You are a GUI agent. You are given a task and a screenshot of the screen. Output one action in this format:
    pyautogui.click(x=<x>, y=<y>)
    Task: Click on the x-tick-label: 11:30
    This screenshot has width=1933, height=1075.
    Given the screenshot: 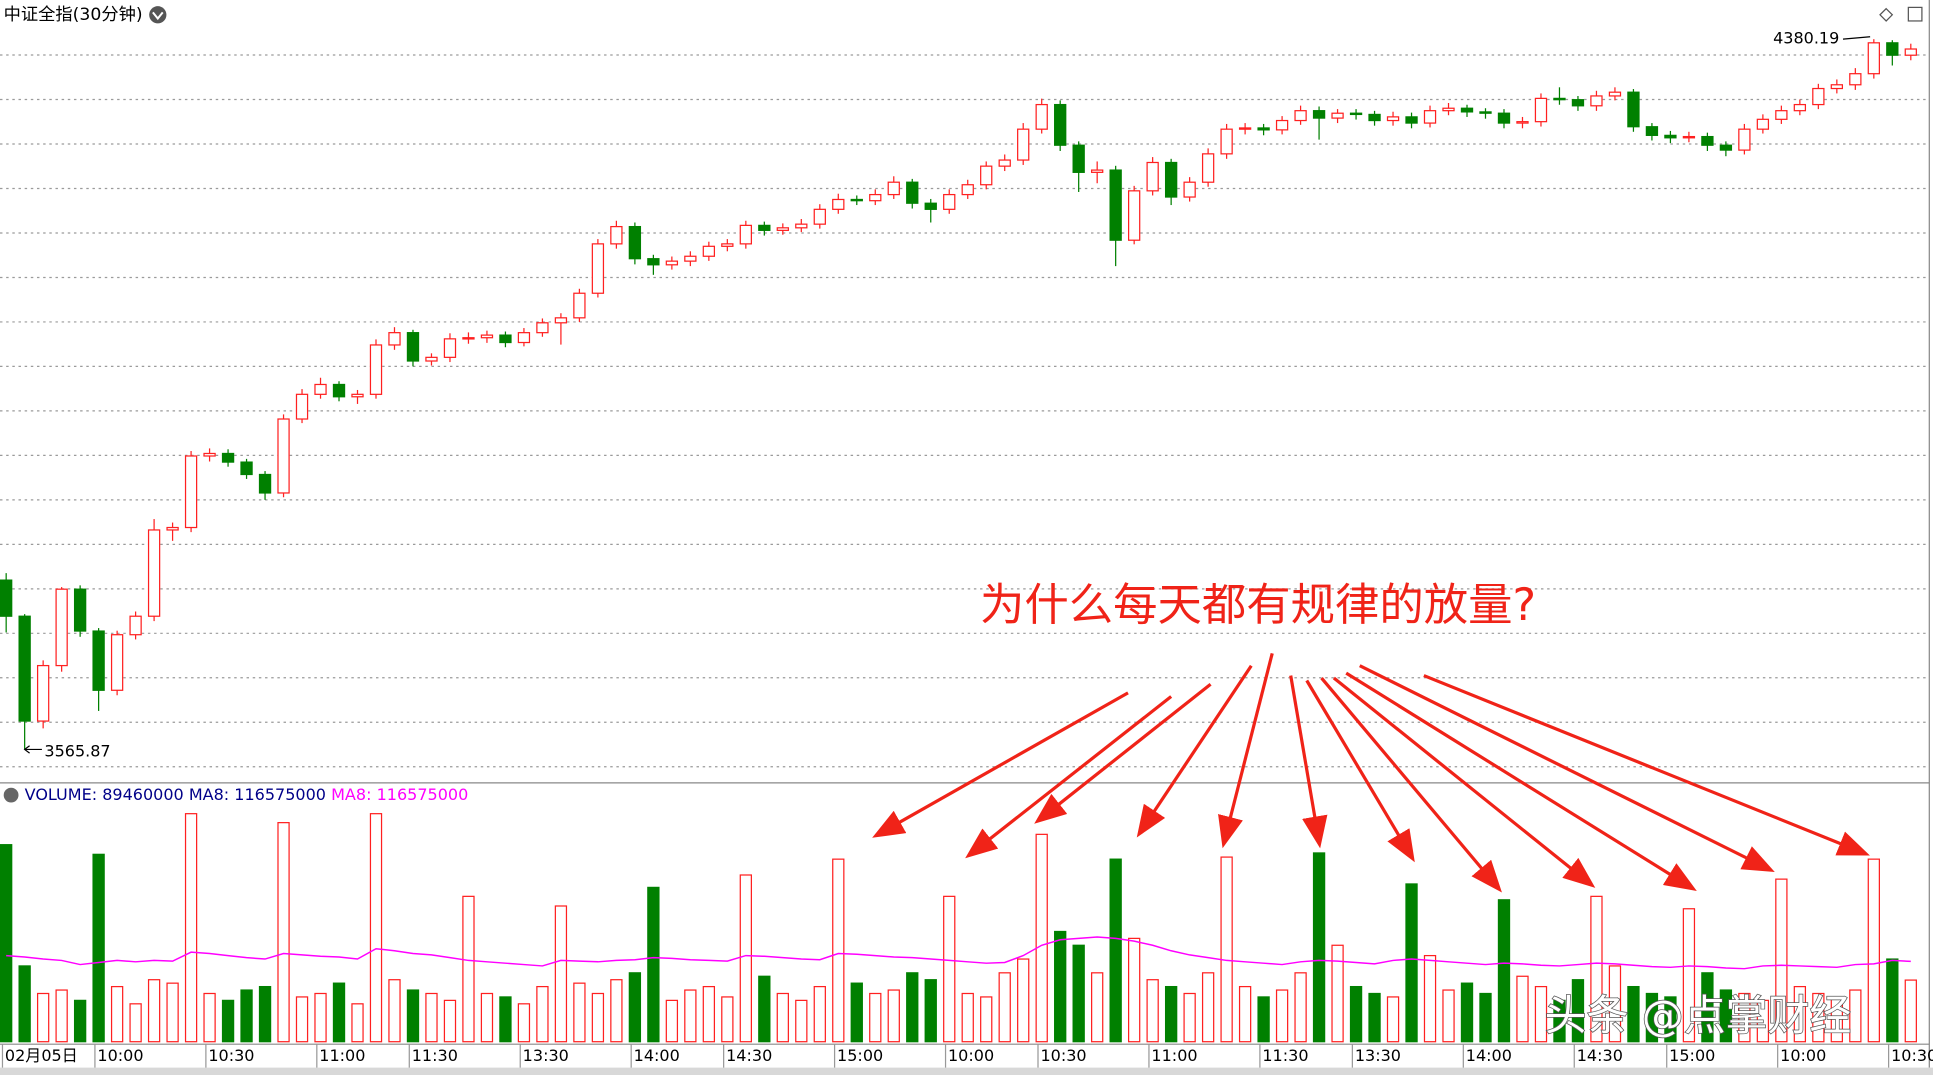 What is the action you would take?
    pyautogui.click(x=435, y=1055)
    